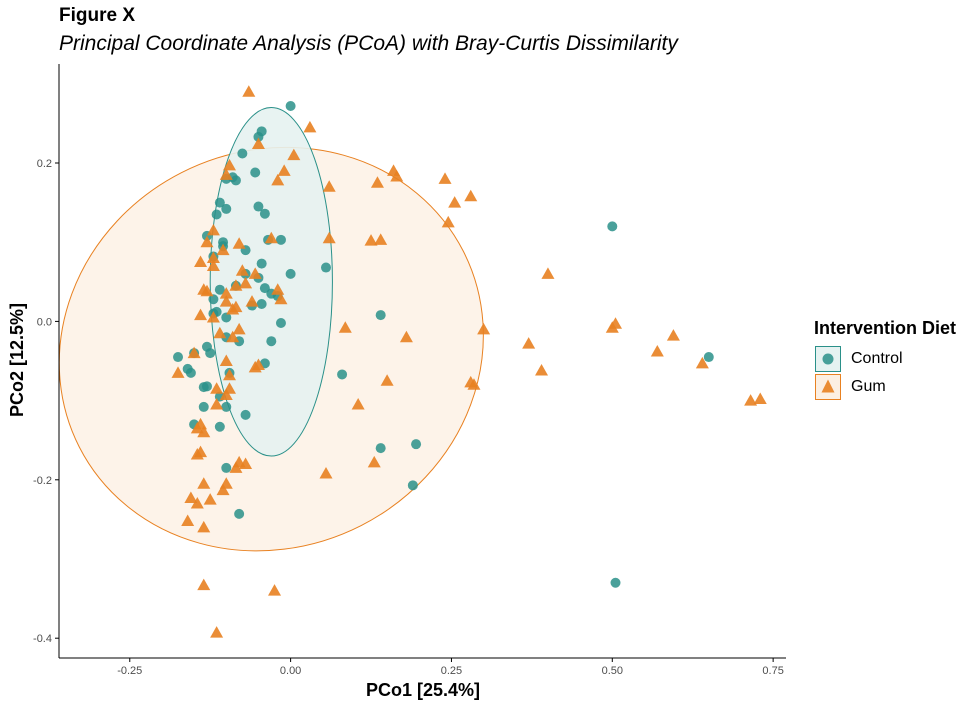 This screenshot has height=708, width=980. What do you see at coordinates (828, 359) in the screenshot?
I see `circle-icon` at bounding box center [828, 359].